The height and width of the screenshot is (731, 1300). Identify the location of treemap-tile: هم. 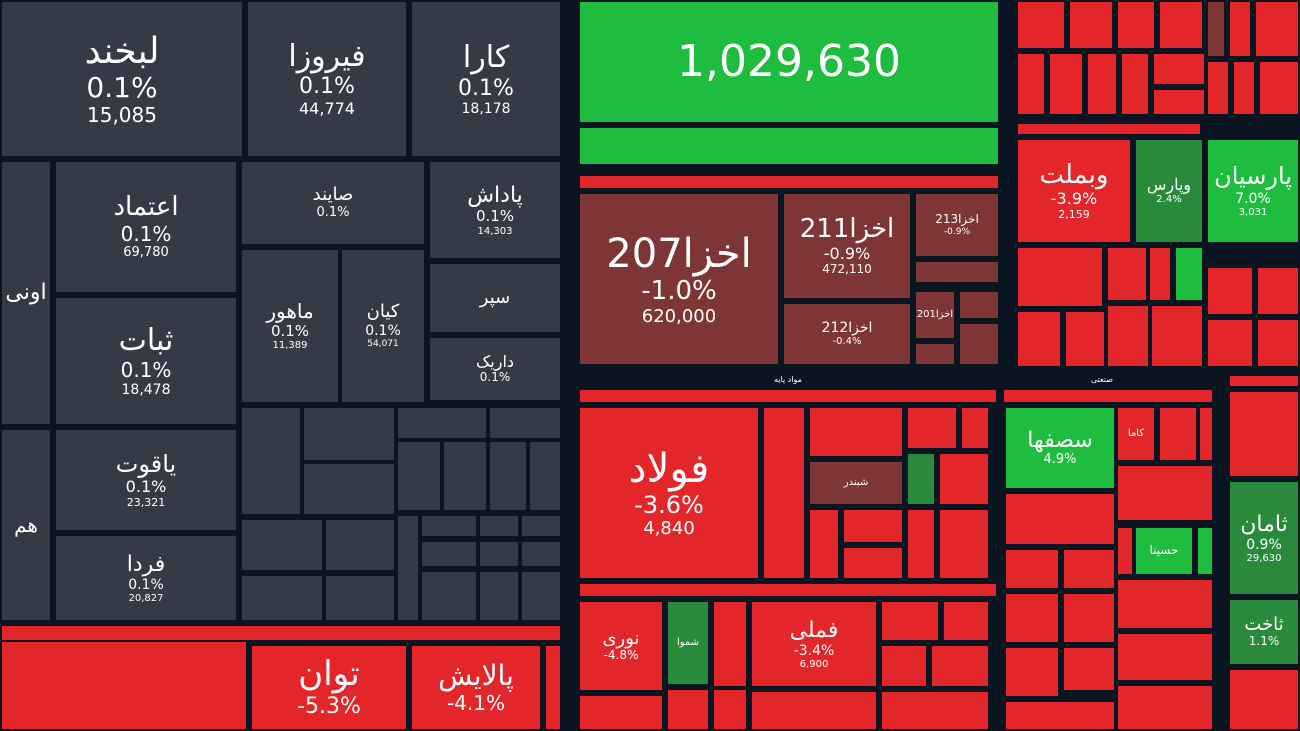
(26, 525).